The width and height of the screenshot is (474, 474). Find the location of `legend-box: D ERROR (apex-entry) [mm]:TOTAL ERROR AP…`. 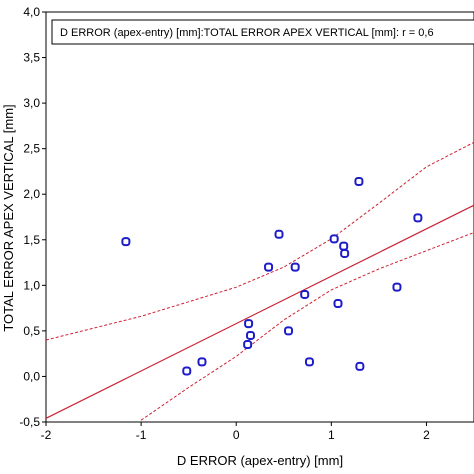

legend-box: D ERROR (apex-entry) [mm]:TOTAL ERROR AP… is located at coordinates (262, 32).